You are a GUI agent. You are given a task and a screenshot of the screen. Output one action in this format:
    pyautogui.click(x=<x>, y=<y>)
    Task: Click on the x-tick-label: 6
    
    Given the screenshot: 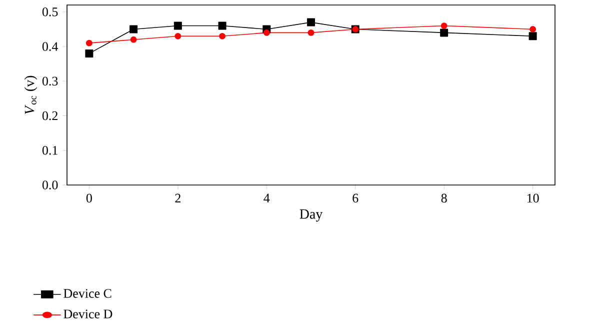 What is the action you would take?
    pyautogui.click(x=355, y=198)
    